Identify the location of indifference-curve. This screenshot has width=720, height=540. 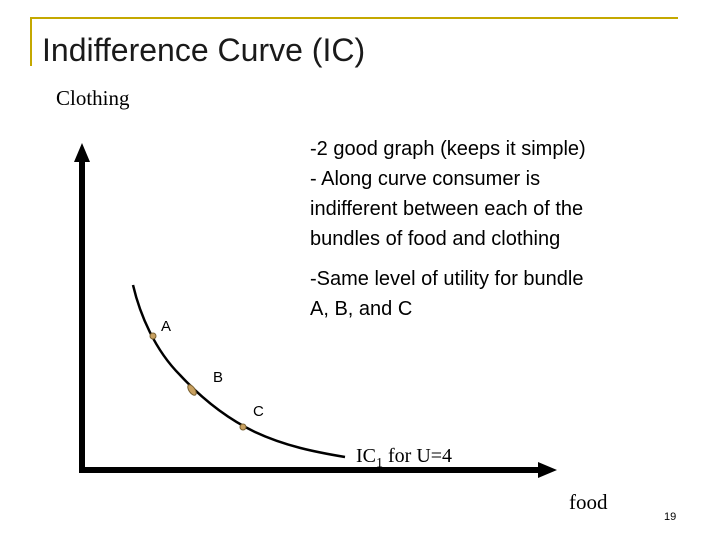
(238, 371).